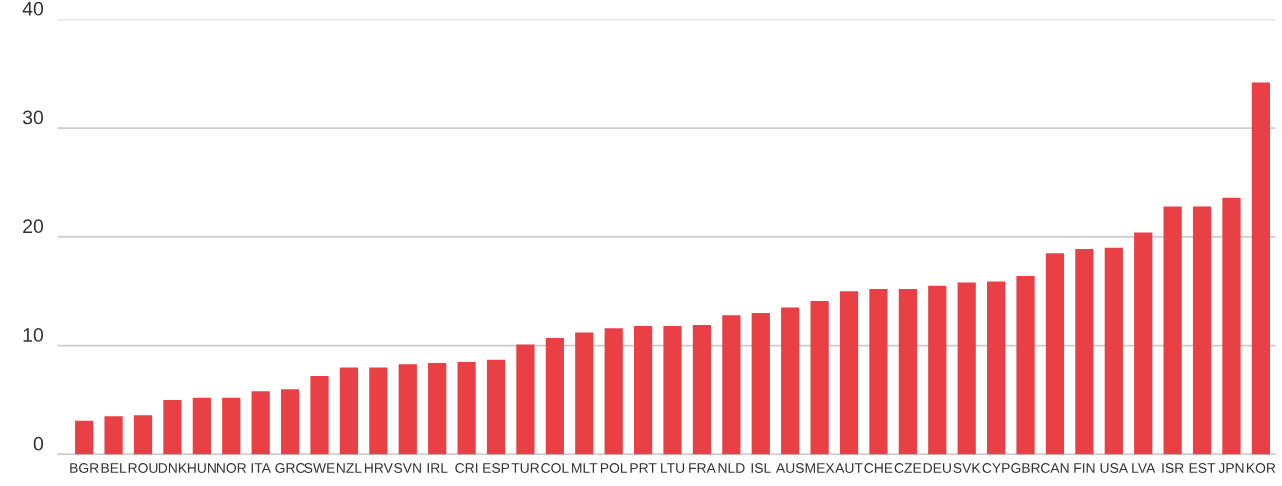  Describe the element at coordinates (437, 468) in the screenshot. I see `x-tick-label: IRL` at that location.